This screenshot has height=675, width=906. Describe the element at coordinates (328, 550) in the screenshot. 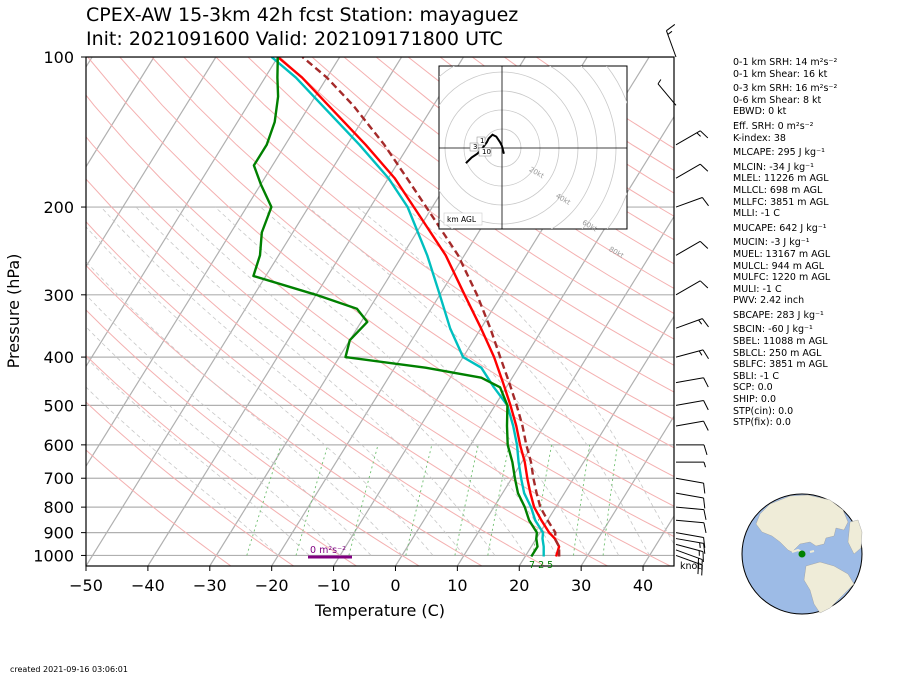

I see `srh-bar-label: 0 m²s⁻²` at that location.